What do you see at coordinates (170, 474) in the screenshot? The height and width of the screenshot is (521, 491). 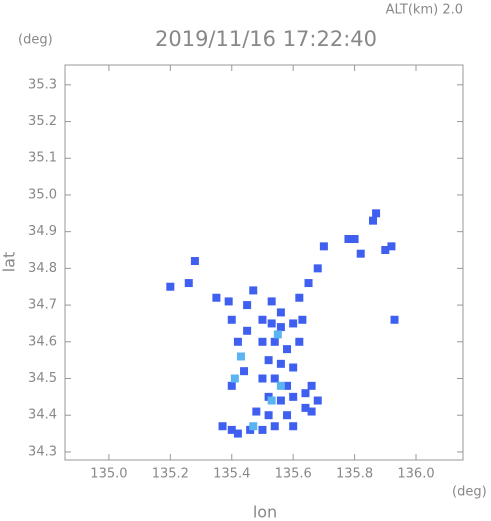 I see `x-tick-label: 135.2` at bounding box center [170, 474].